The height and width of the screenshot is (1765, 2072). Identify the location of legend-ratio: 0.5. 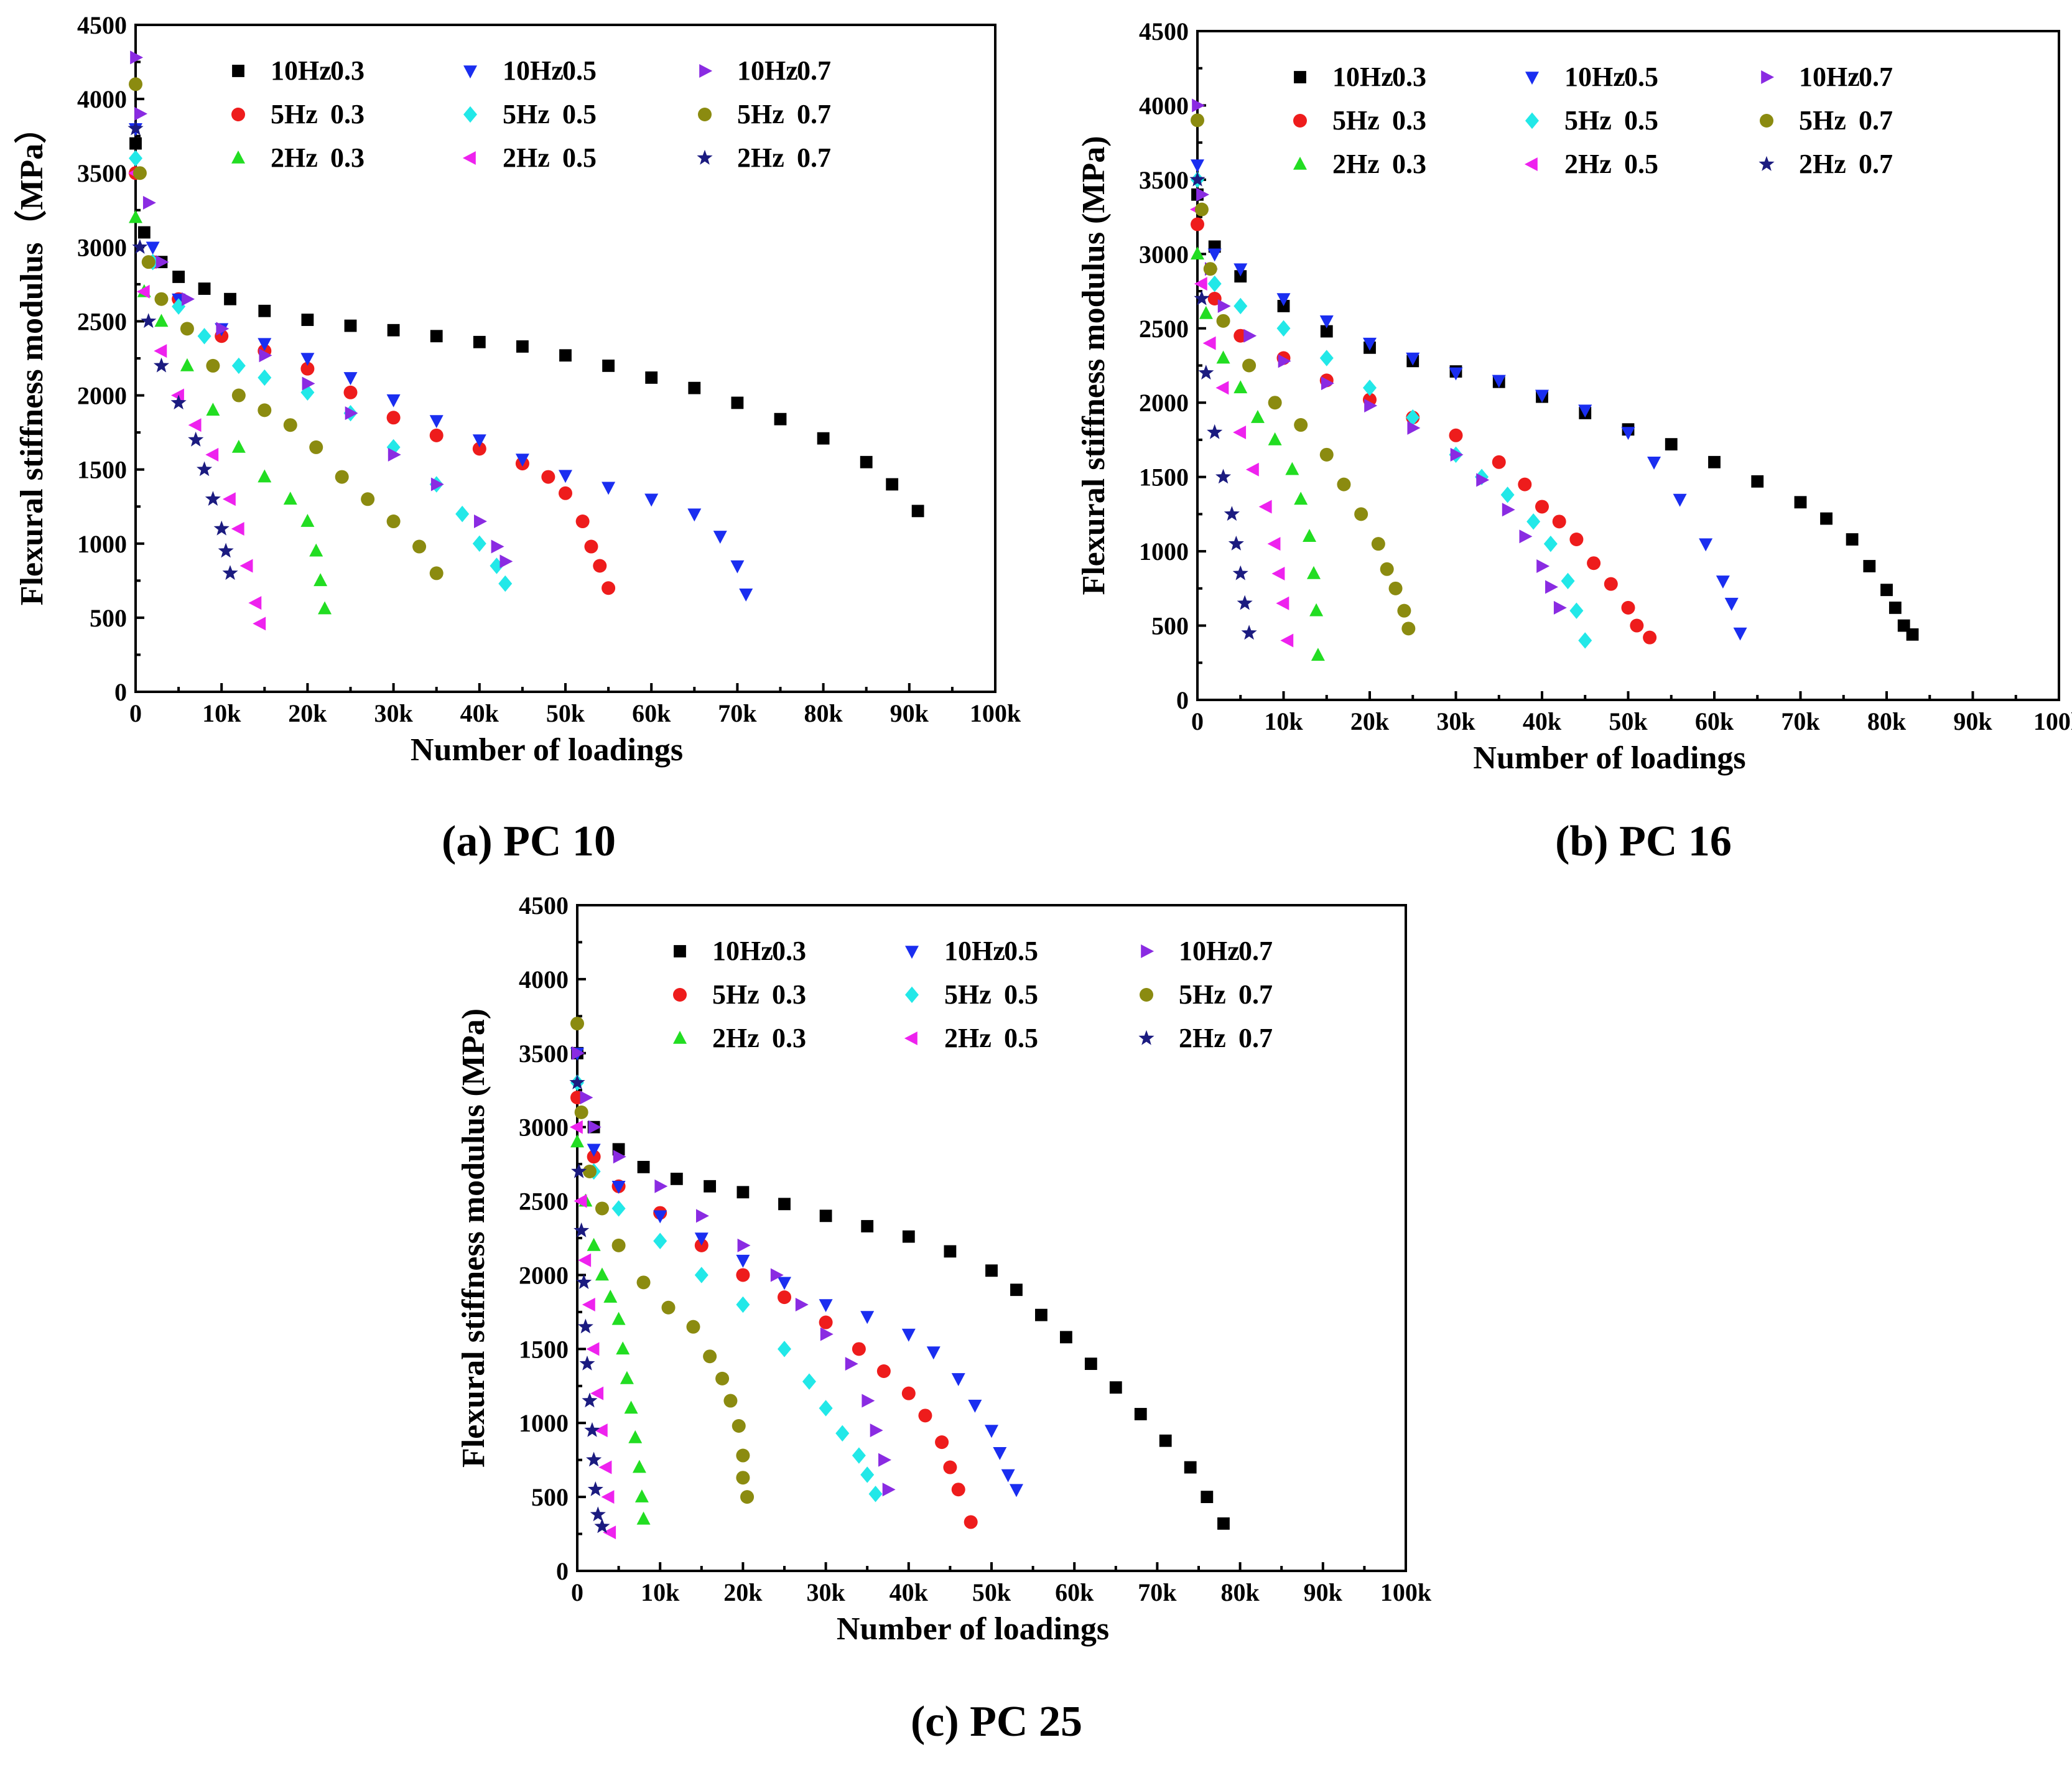
(579, 157).